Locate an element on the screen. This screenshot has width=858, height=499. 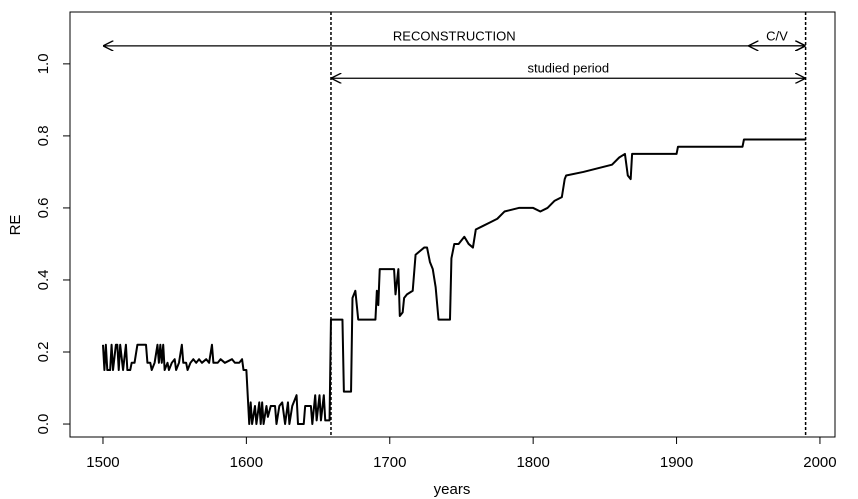
x-tick-label: 1700 is located at coordinates (389, 462).